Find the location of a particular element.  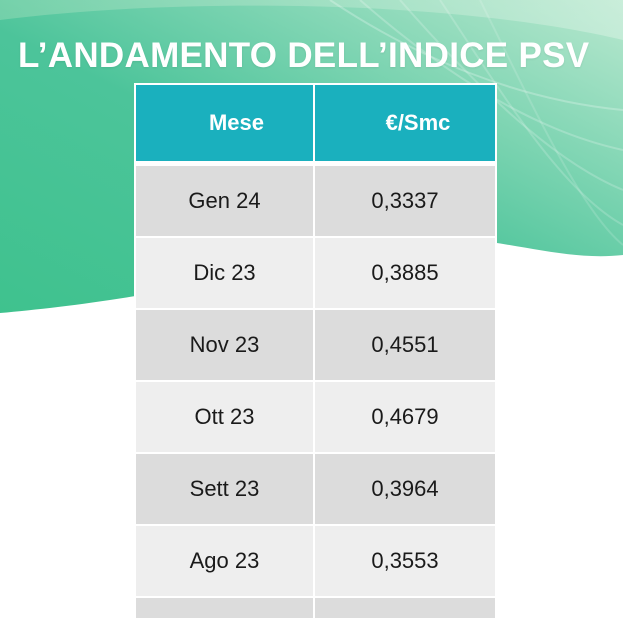

table-row: Gen 24 0,3337 is located at coordinates (315, 200).